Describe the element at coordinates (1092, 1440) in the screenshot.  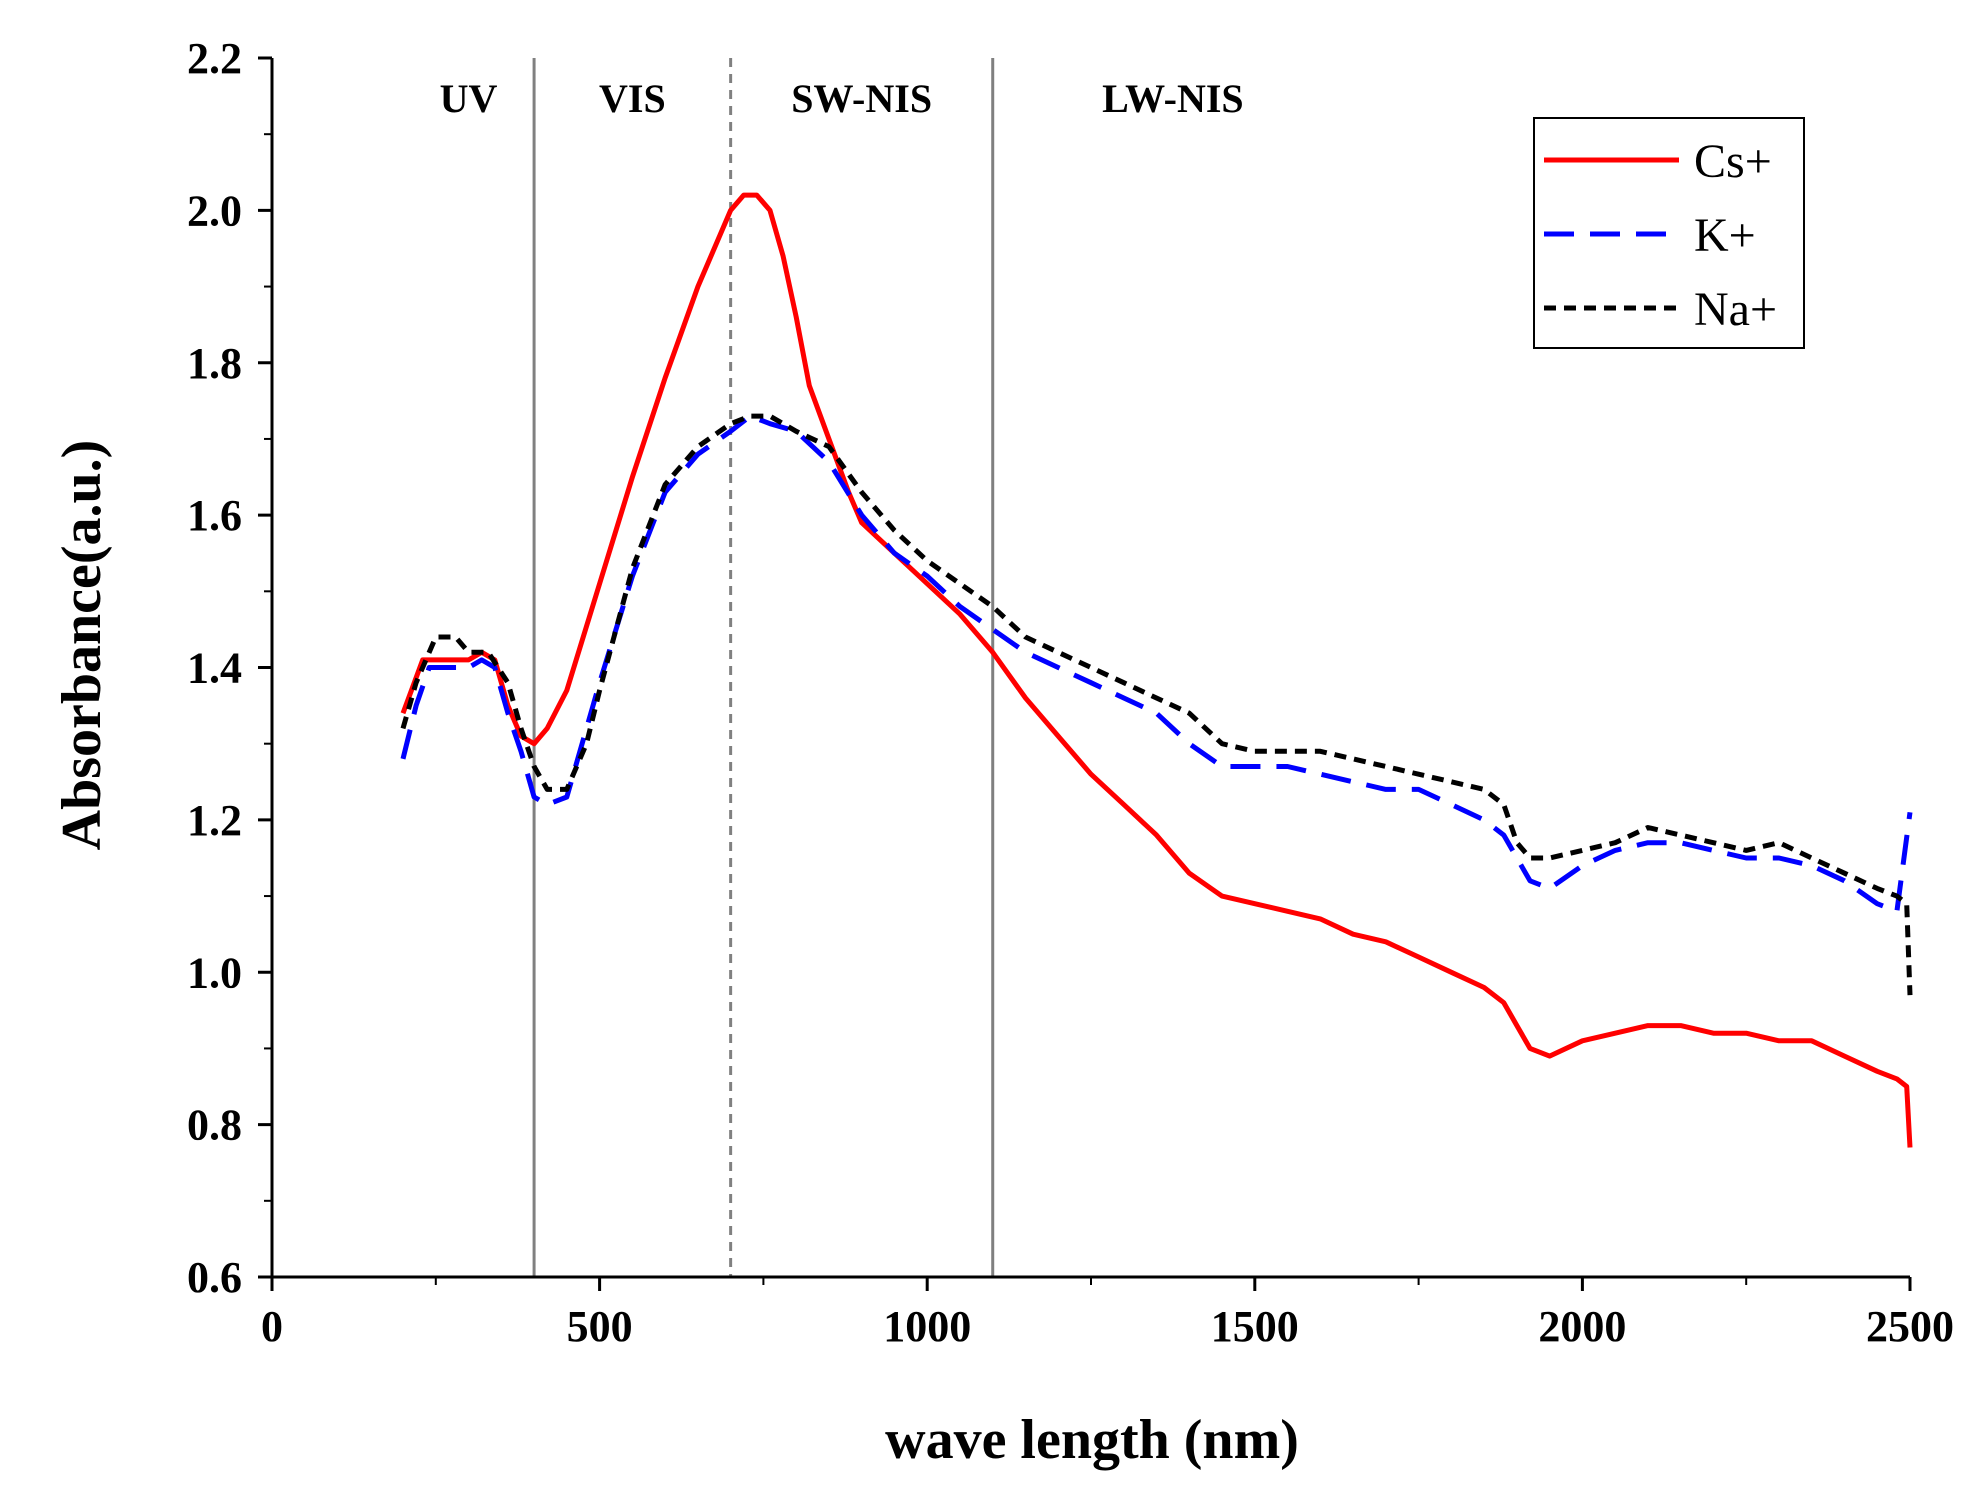
I see `x-axis-title: wave length (nm)` at that location.